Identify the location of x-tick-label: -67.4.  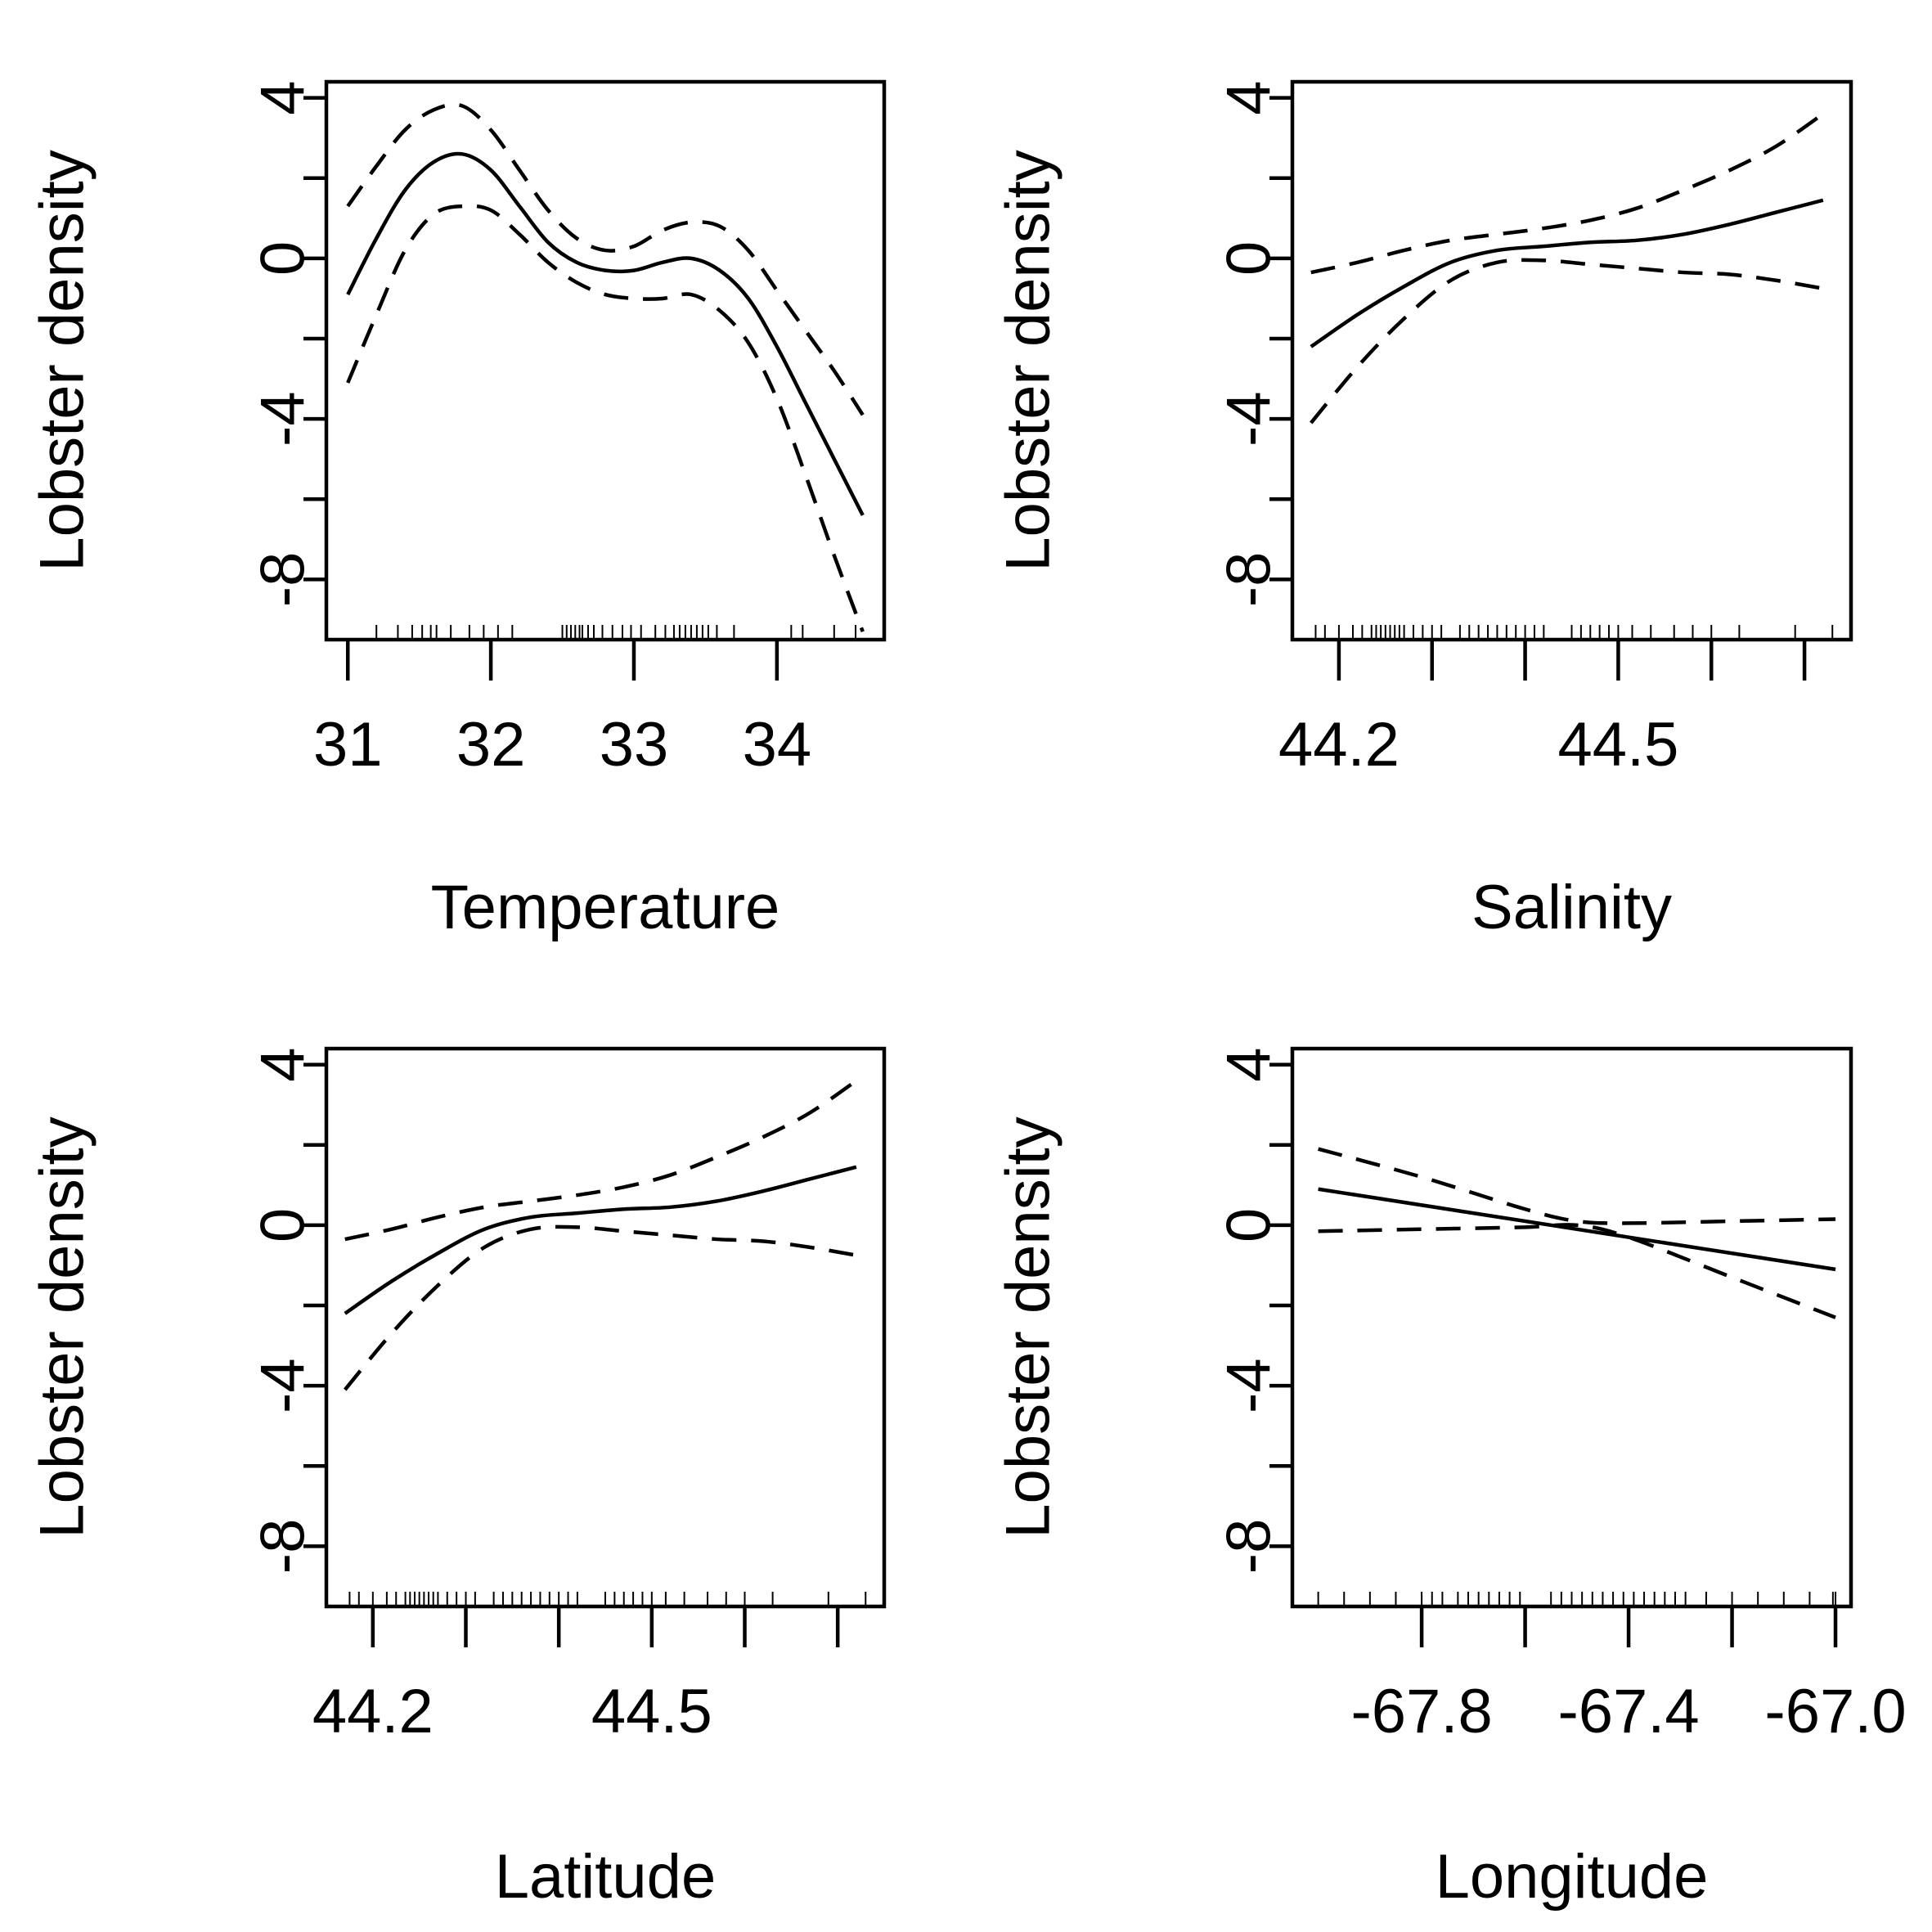
(1628, 1712).